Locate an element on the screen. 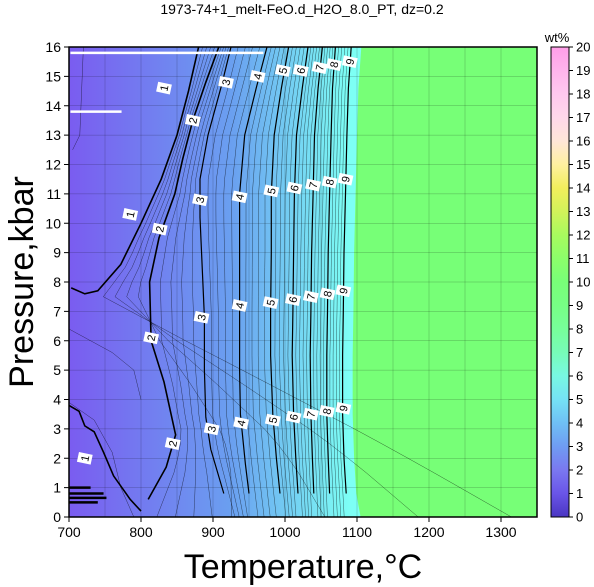 Image resolution: width=594 pixels, height=587 pixels. colorbar-title: wt% is located at coordinates (557, 37).